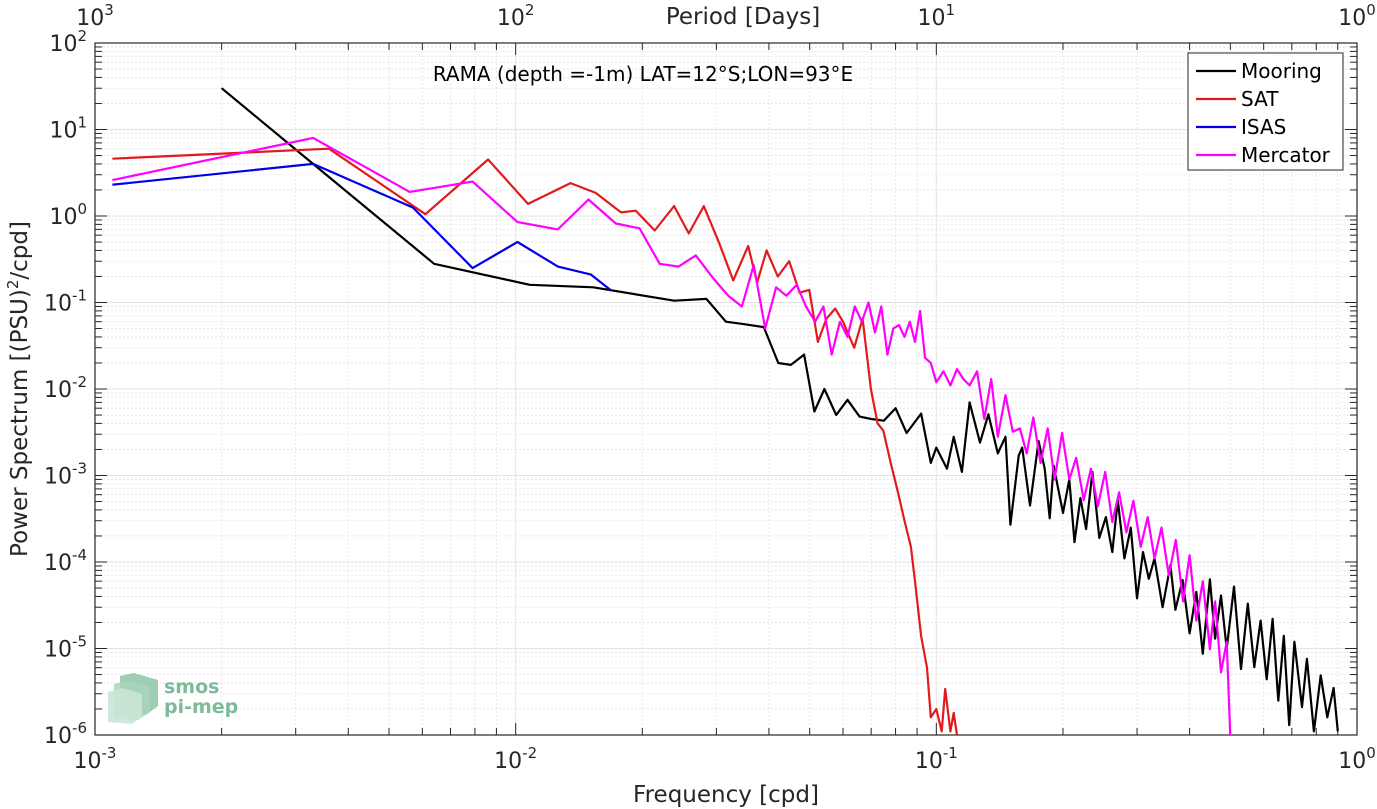 The image size is (1377, 809). I want to click on top-axis-label: Period [Days], so click(743, 17).